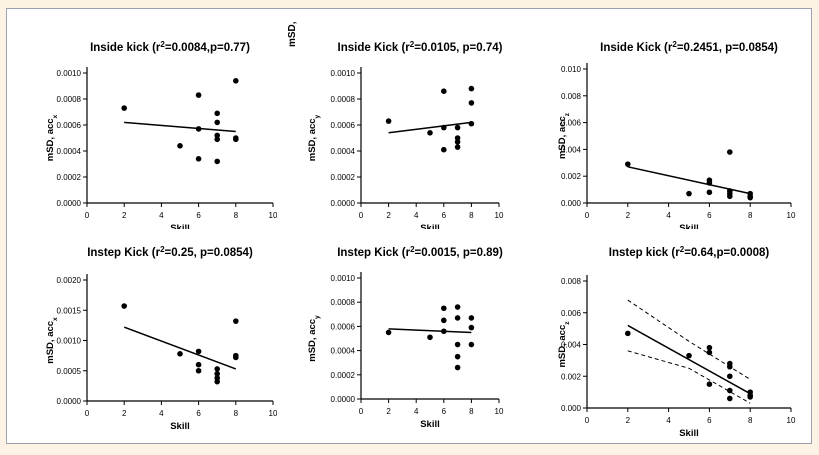 The width and height of the screenshot is (819, 455). I want to click on y-tick-label: 0.006, so click(571, 313).